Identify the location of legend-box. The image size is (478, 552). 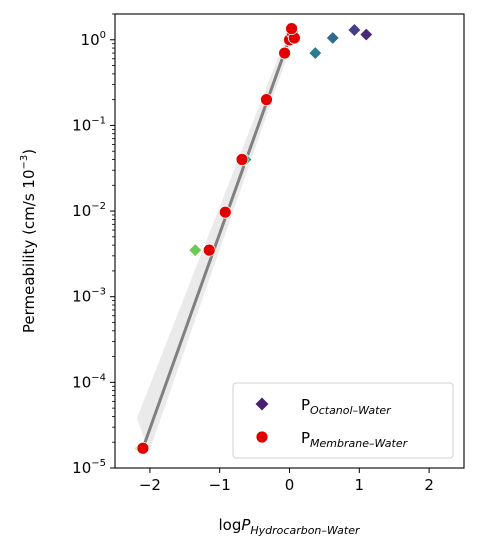
(343, 420).